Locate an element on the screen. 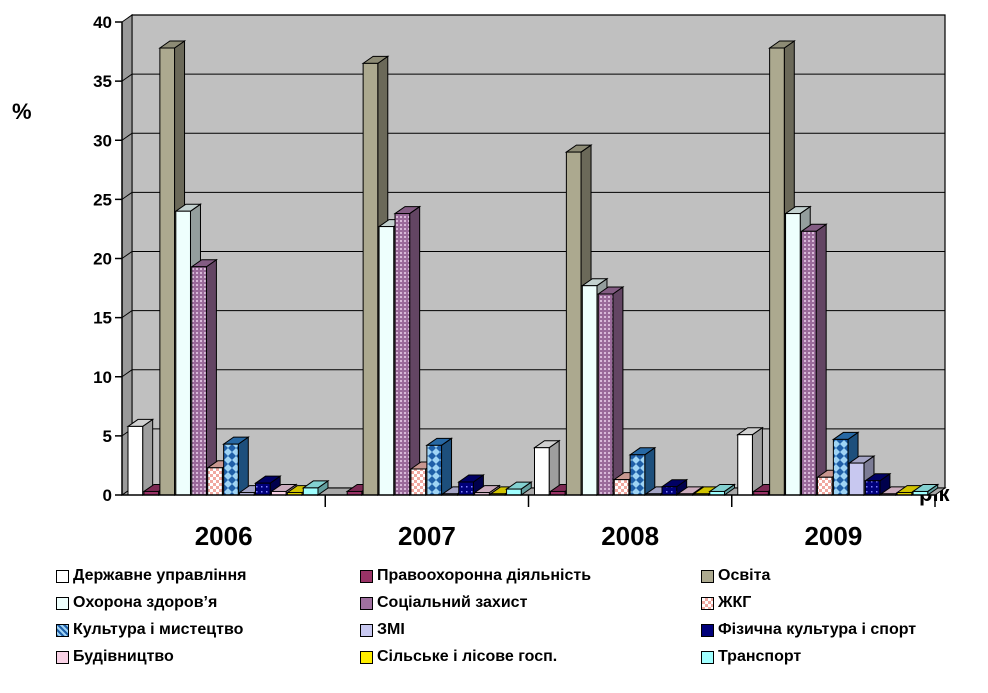 The height and width of the screenshot is (693, 988). y-tick-label: 30 is located at coordinates (102, 140).